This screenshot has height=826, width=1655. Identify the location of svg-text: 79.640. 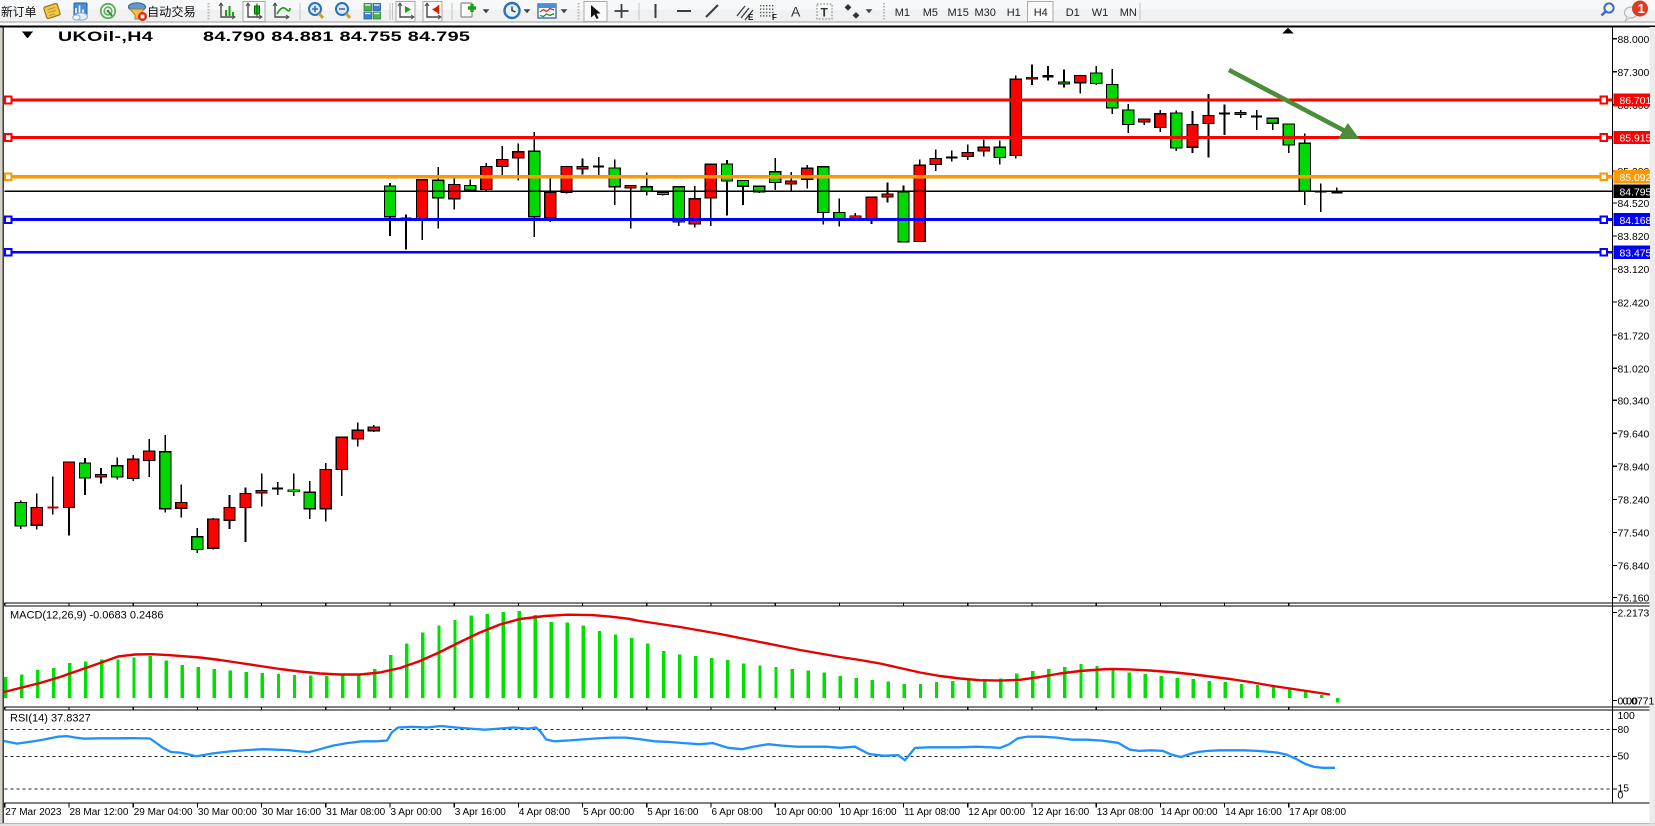
(1634, 435).